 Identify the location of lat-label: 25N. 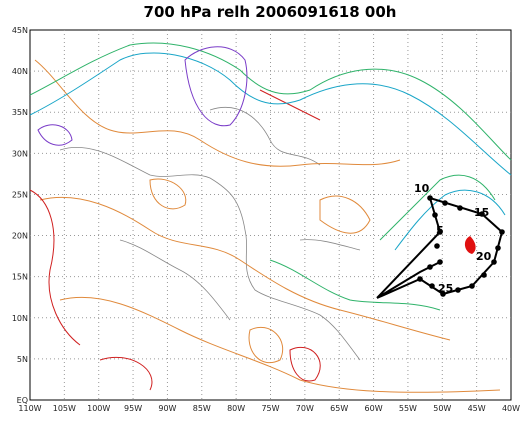
(20, 194).